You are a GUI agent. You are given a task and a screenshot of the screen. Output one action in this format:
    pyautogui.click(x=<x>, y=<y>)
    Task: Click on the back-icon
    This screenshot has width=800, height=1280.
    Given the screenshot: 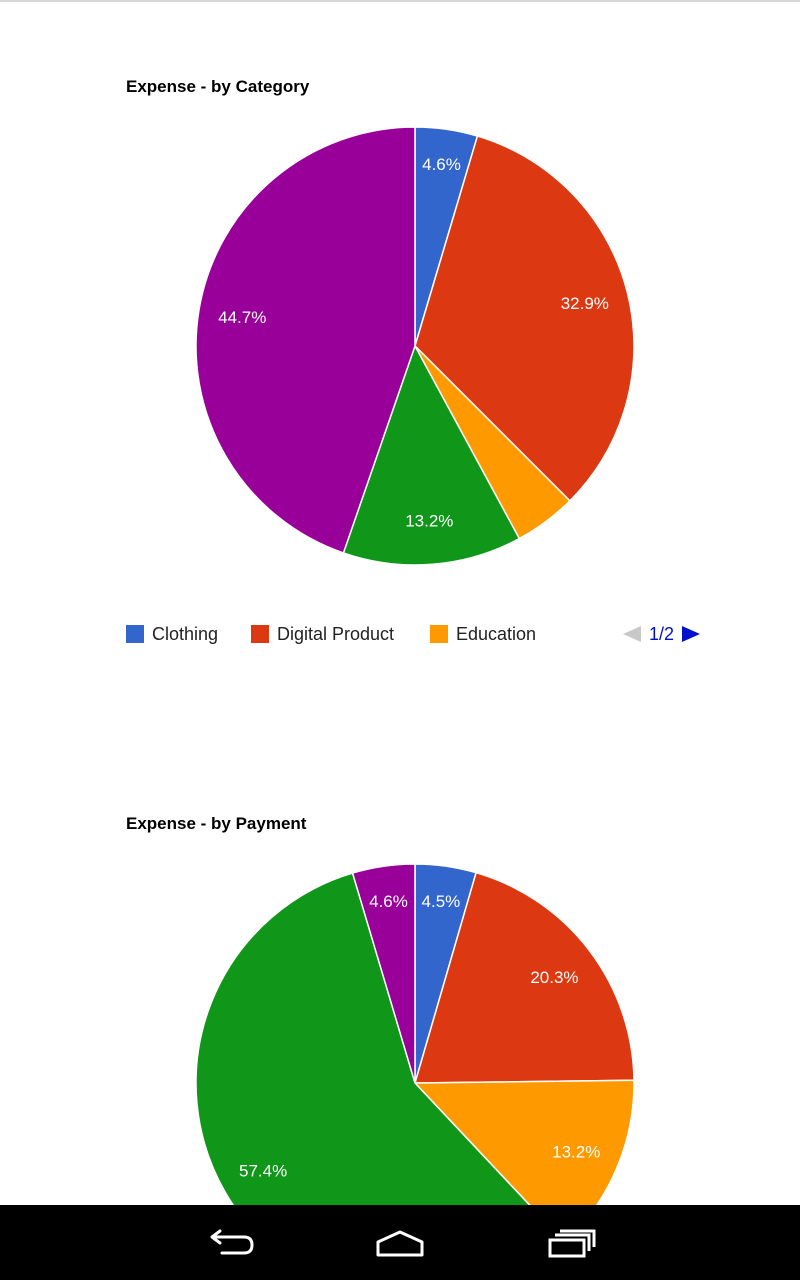 What is the action you would take?
    pyautogui.click(x=230, y=1243)
    